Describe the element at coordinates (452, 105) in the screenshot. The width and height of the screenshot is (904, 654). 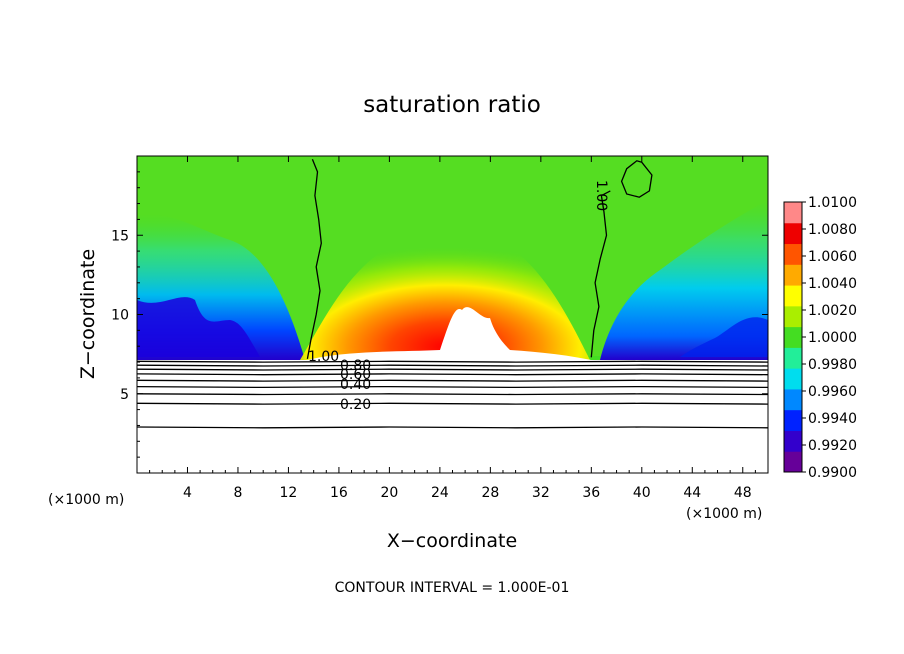
I see `chart-title: saturation ratio` at that location.